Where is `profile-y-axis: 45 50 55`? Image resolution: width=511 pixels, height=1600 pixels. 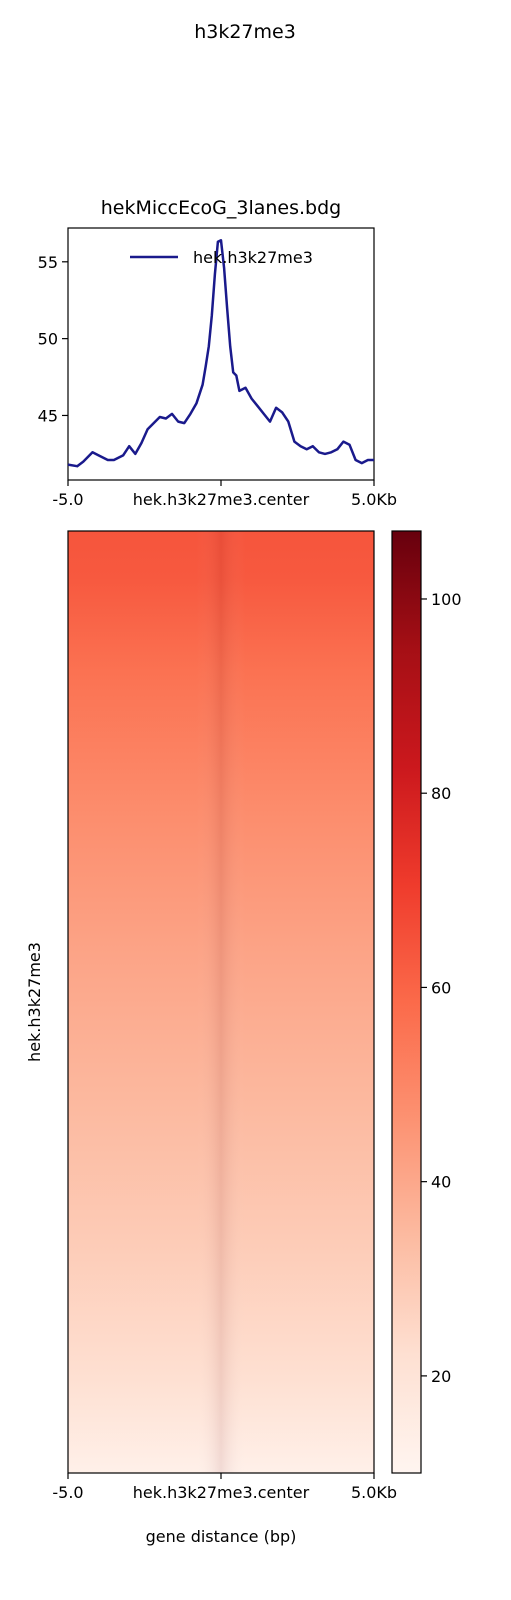
profile-y-axis: 45 50 55 is located at coordinates (53, 339).